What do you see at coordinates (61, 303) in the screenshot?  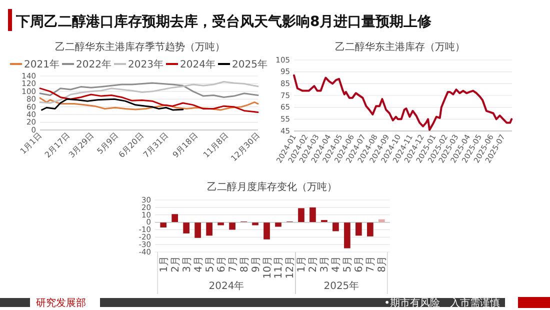 I see `text: 研究发展部` at bounding box center [61, 303].